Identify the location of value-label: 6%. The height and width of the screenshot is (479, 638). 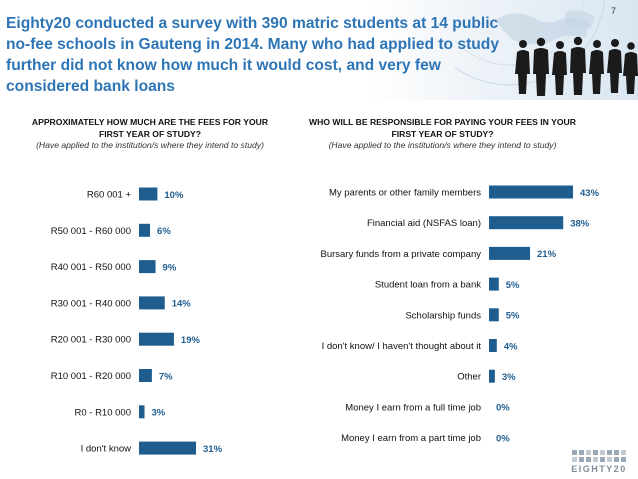
(164, 231).